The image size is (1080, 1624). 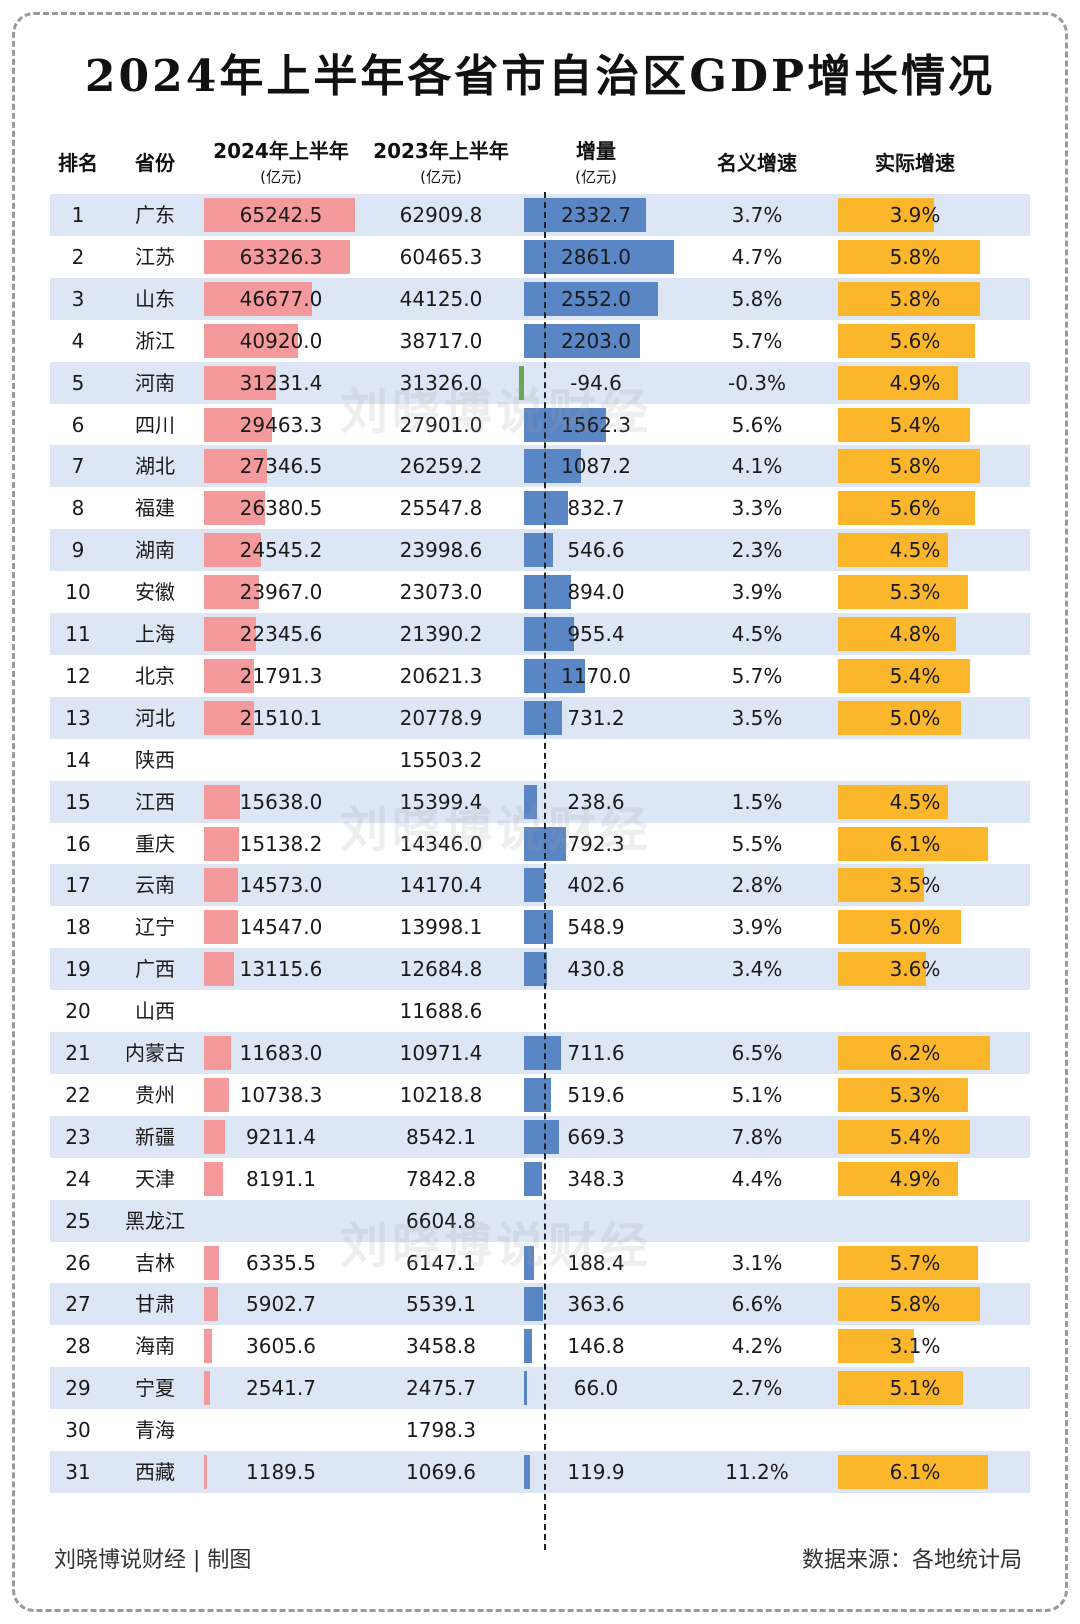 What do you see at coordinates (540, 592) in the screenshot?
I see `table-row: 10 安徽 23967.0 23073.0 894.0 3.9% 5.3%` at bounding box center [540, 592].